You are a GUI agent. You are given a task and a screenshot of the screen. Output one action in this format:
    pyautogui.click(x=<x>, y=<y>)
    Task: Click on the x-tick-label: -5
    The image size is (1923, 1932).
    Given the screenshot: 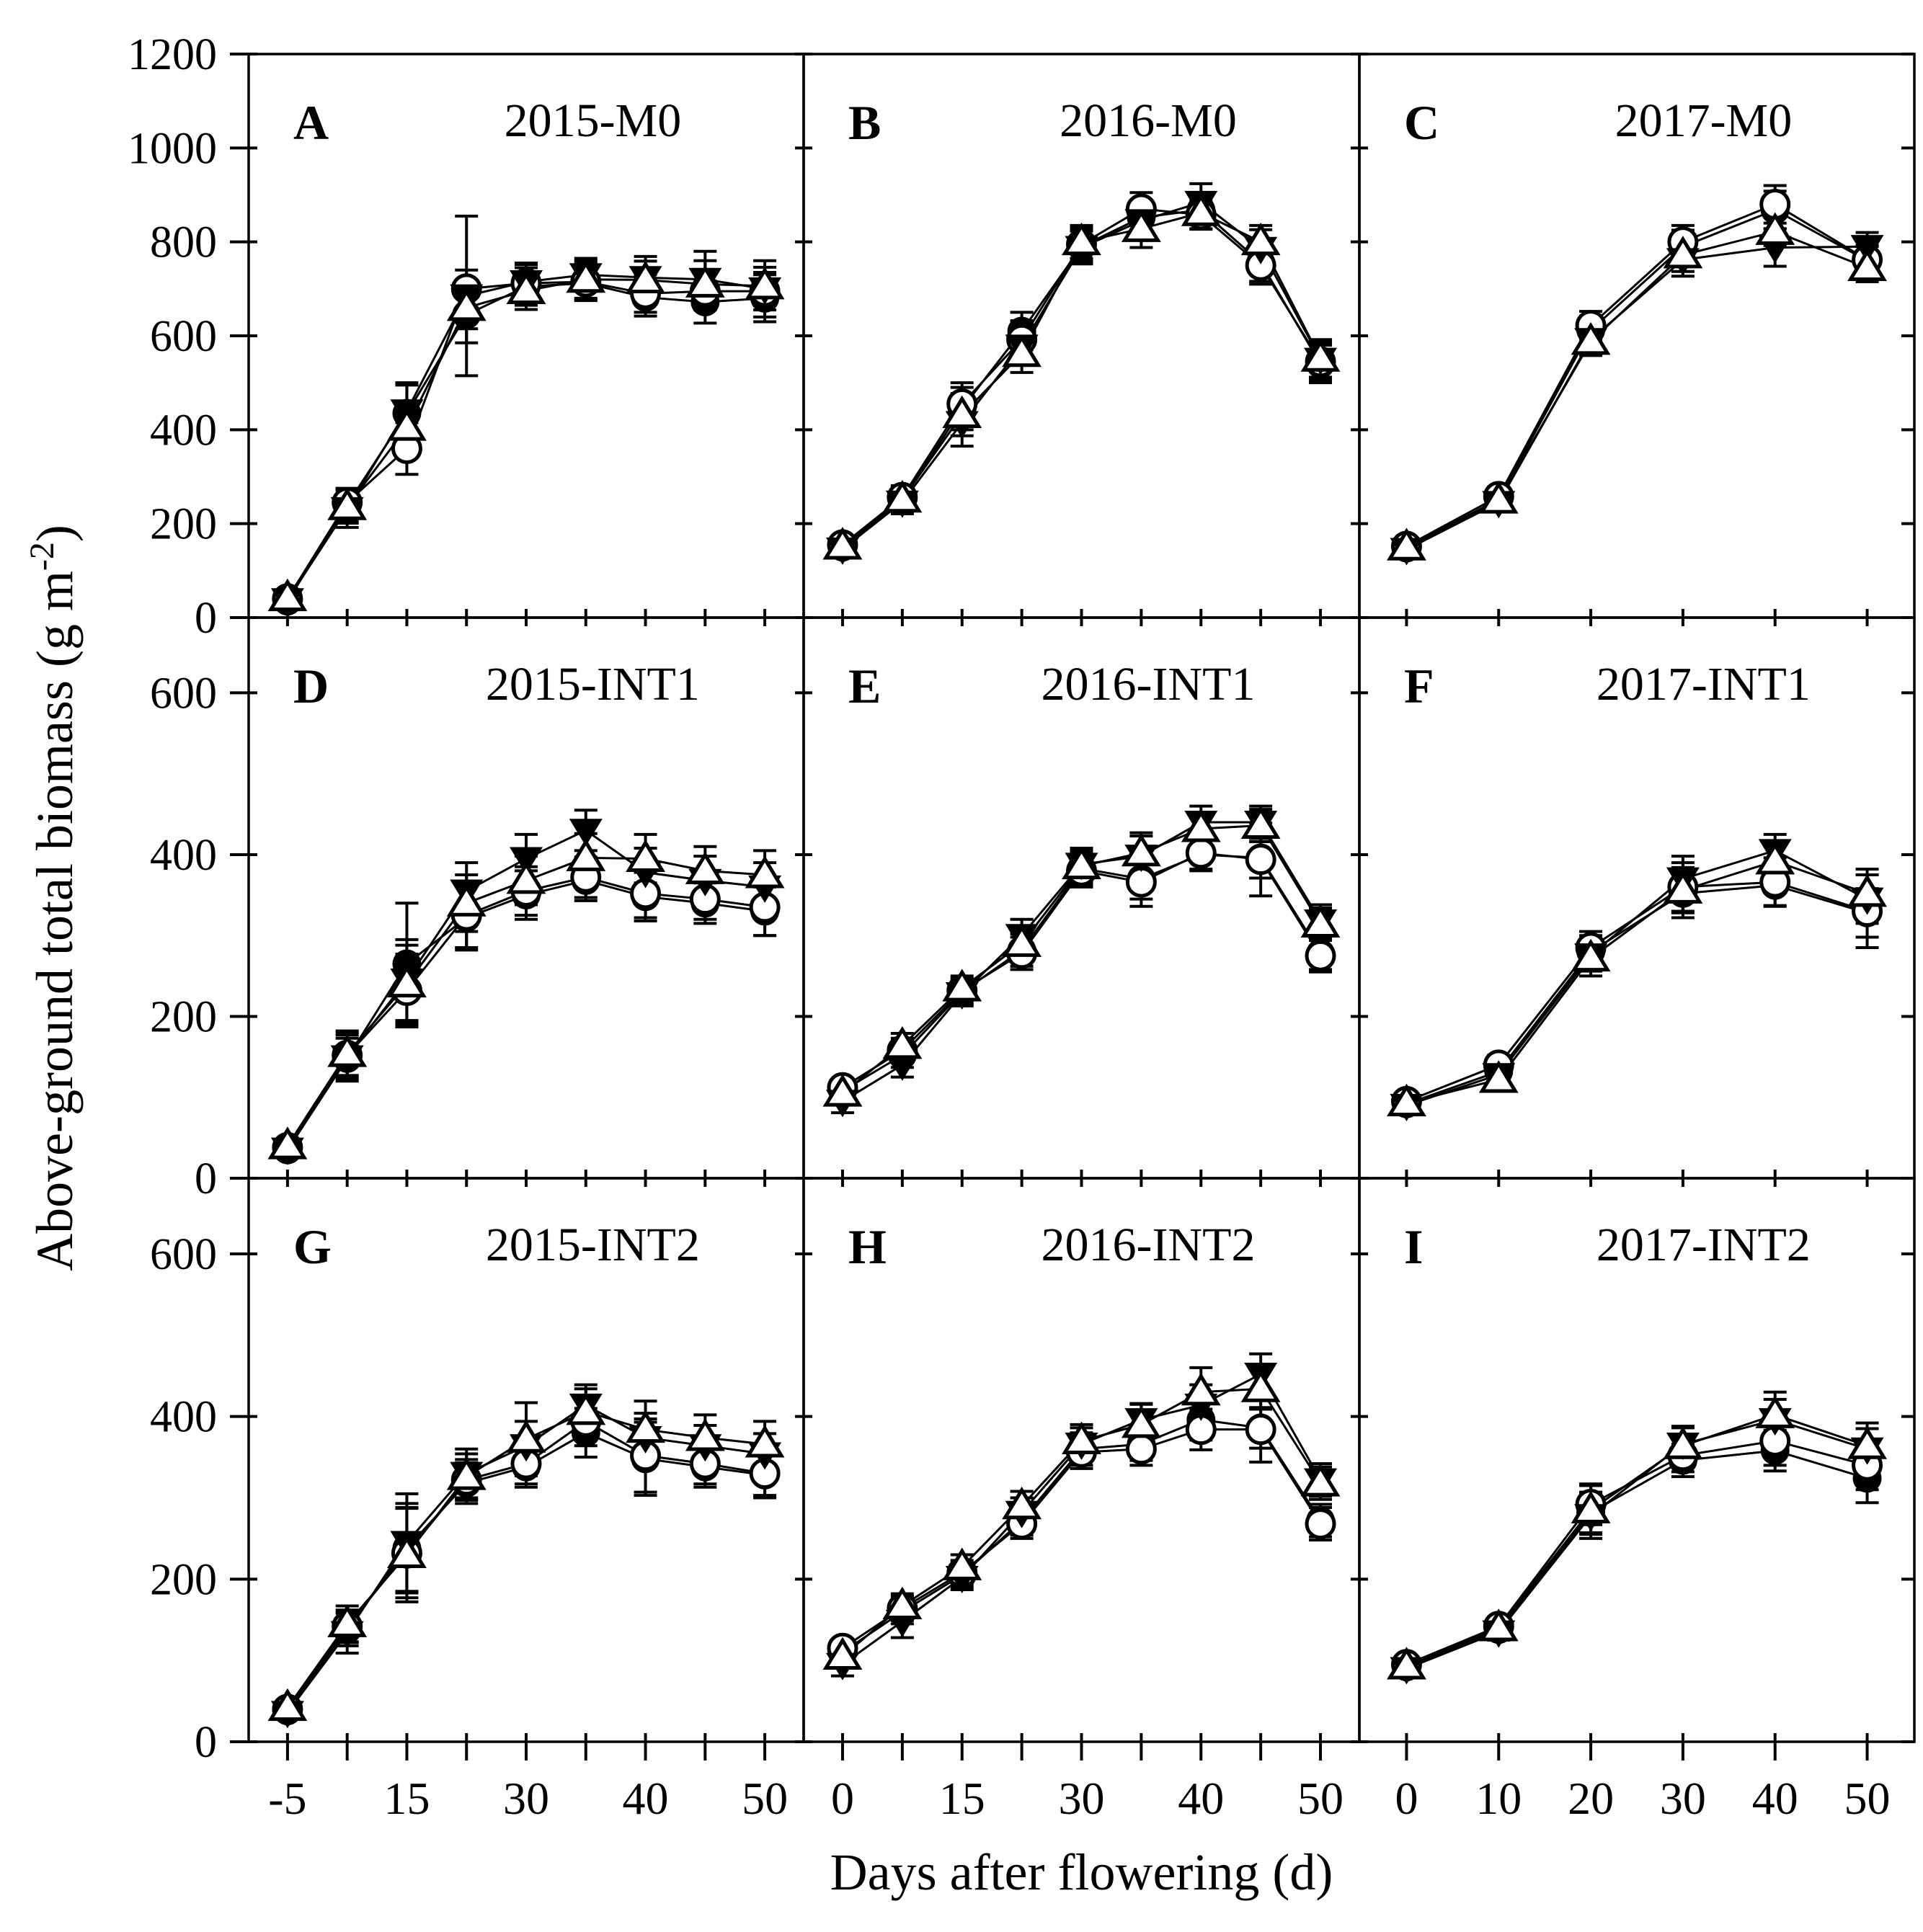 What is the action you would take?
    pyautogui.click(x=287, y=1798)
    